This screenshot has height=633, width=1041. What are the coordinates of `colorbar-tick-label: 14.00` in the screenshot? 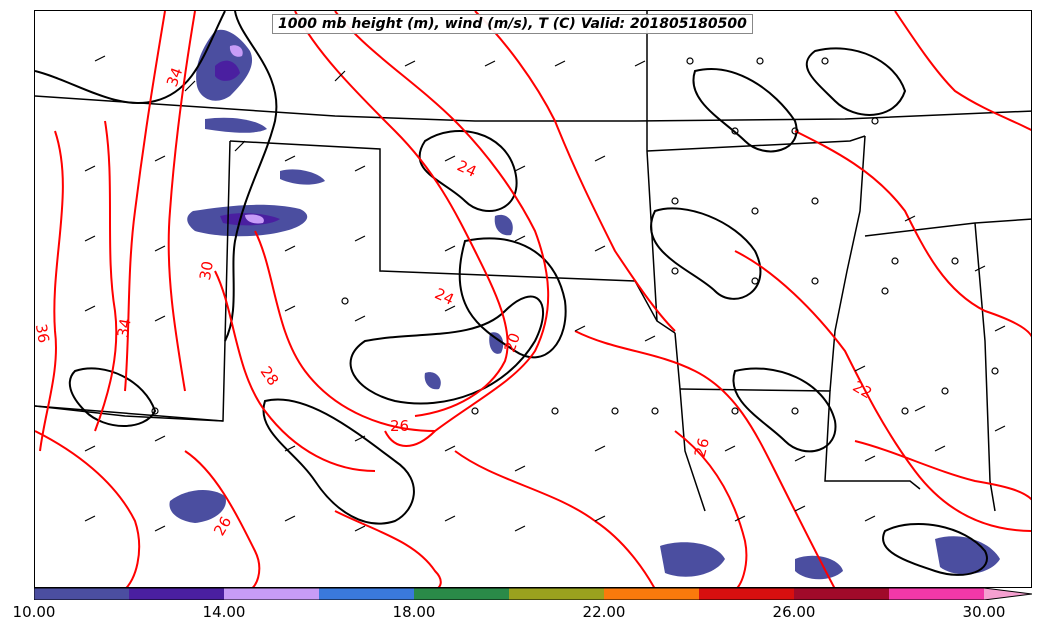 It's located at (224, 612).